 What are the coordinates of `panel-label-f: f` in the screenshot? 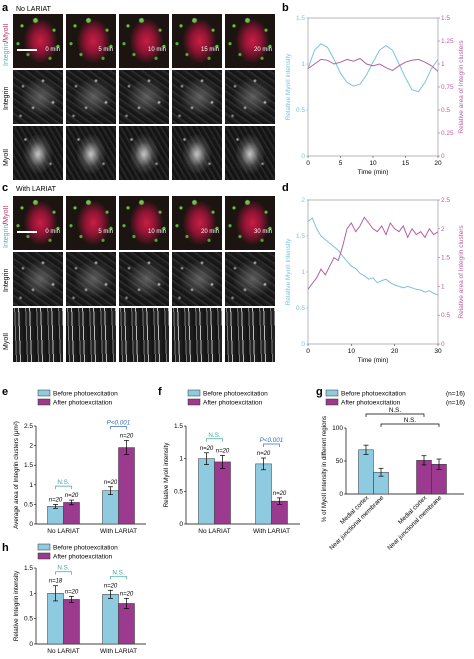 It's located at (160, 392).